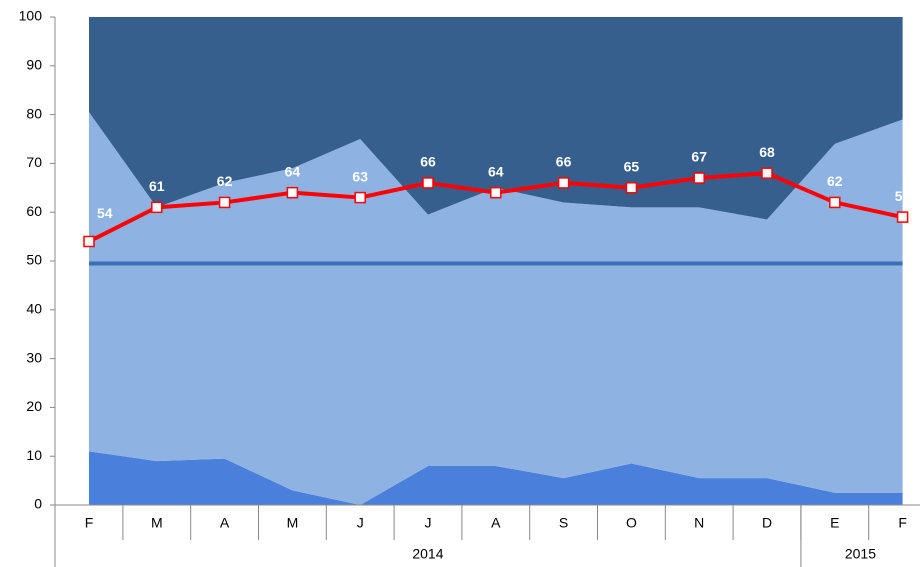 This screenshot has width=923, height=567. Describe the element at coordinates (34, 162) in the screenshot. I see `y-tick-label: 70` at that location.